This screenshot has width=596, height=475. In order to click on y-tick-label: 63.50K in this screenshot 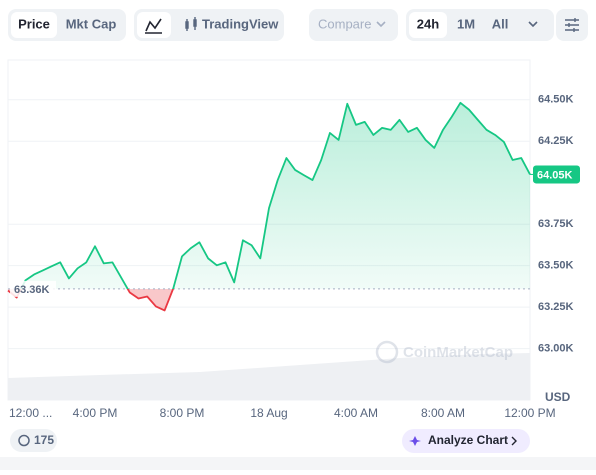, I will do `click(556, 266)`.